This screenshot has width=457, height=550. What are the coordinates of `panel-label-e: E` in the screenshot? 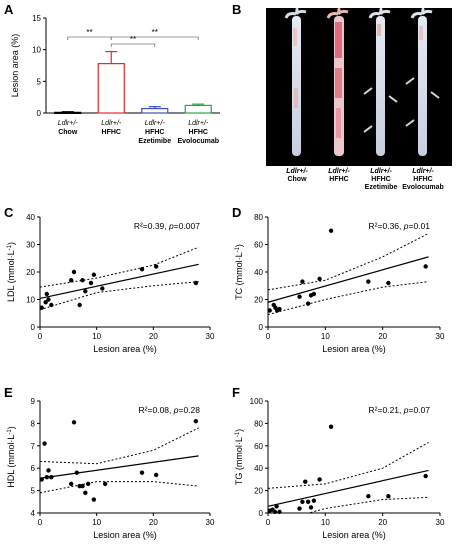 It's located at (8, 392).